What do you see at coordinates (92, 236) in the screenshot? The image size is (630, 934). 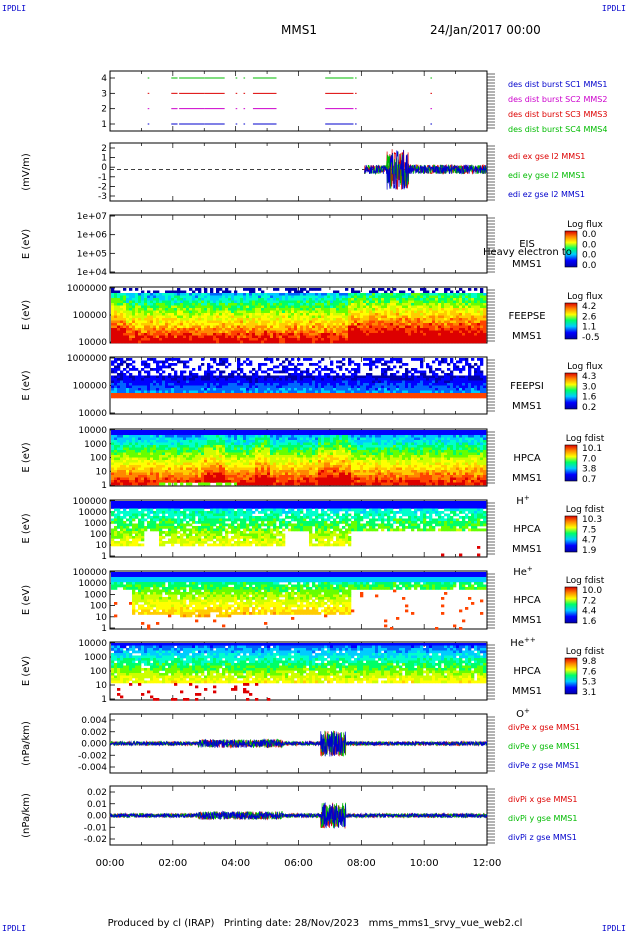 I see `ytick-label-eis: 1e+06` at bounding box center [92, 236].